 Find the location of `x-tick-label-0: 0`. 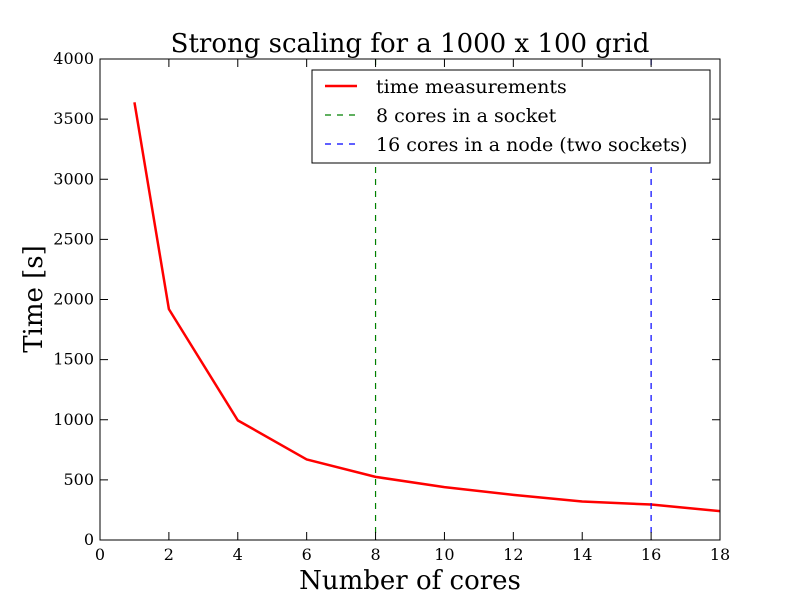

x-tick-label-0: 0 is located at coordinates (100, 554).